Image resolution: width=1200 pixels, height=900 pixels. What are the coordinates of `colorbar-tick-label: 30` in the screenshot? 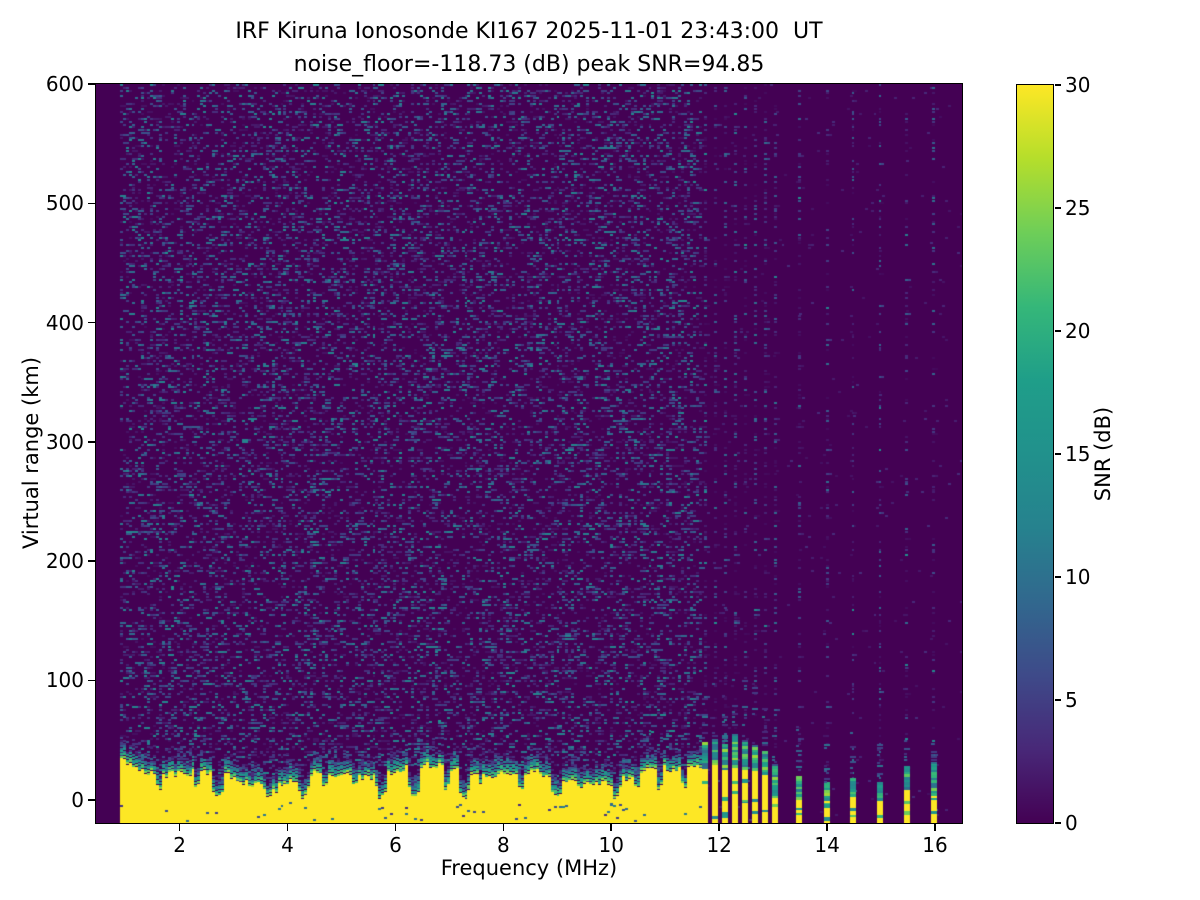 It's located at (1078, 85).